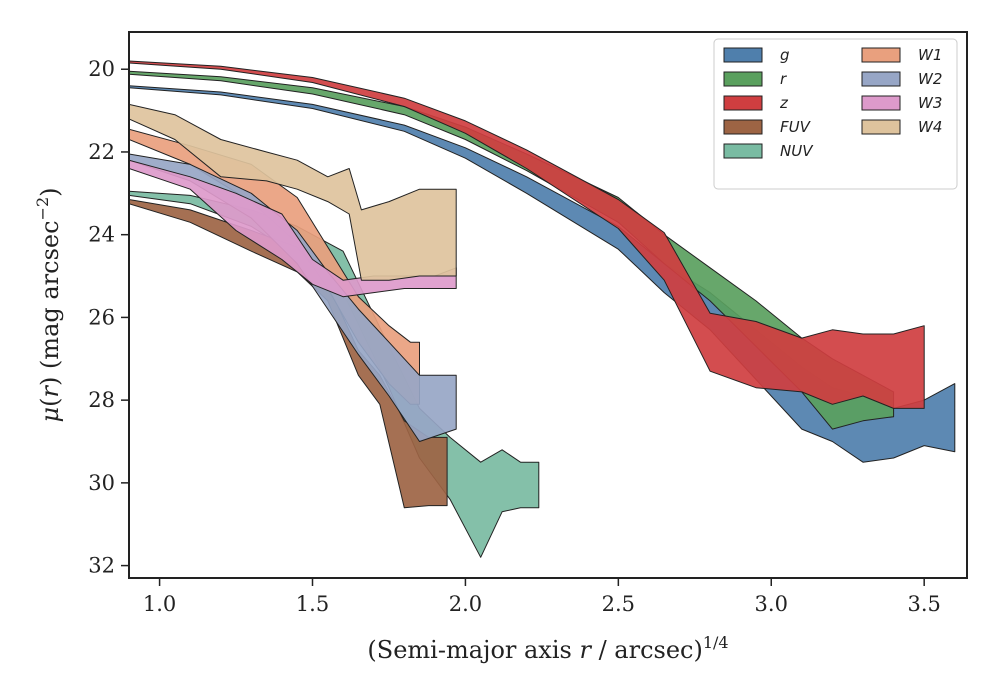  I want to click on y-tick-label: 20, so click(101, 69).